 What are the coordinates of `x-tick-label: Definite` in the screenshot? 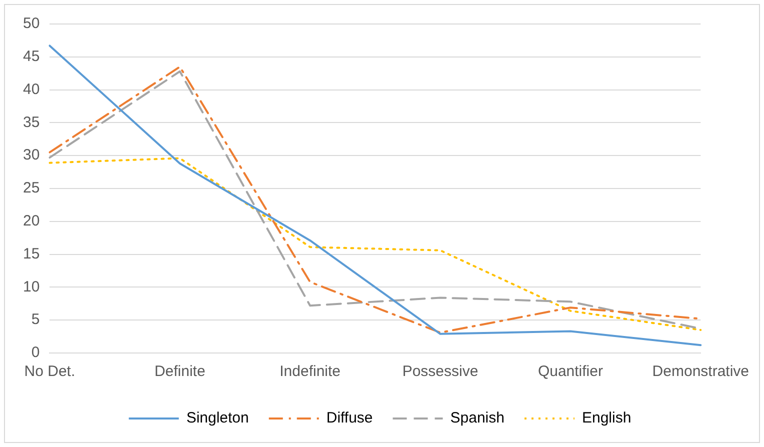 It's located at (180, 371).